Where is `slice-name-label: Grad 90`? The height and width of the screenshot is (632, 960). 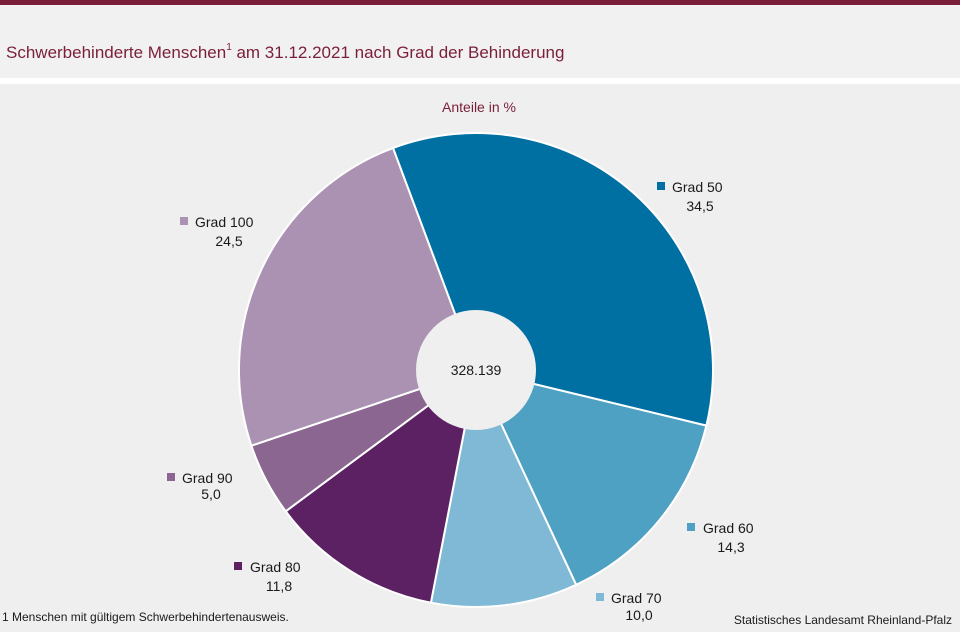 slice-name-label: Grad 90 is located at coordinates (207, 478).